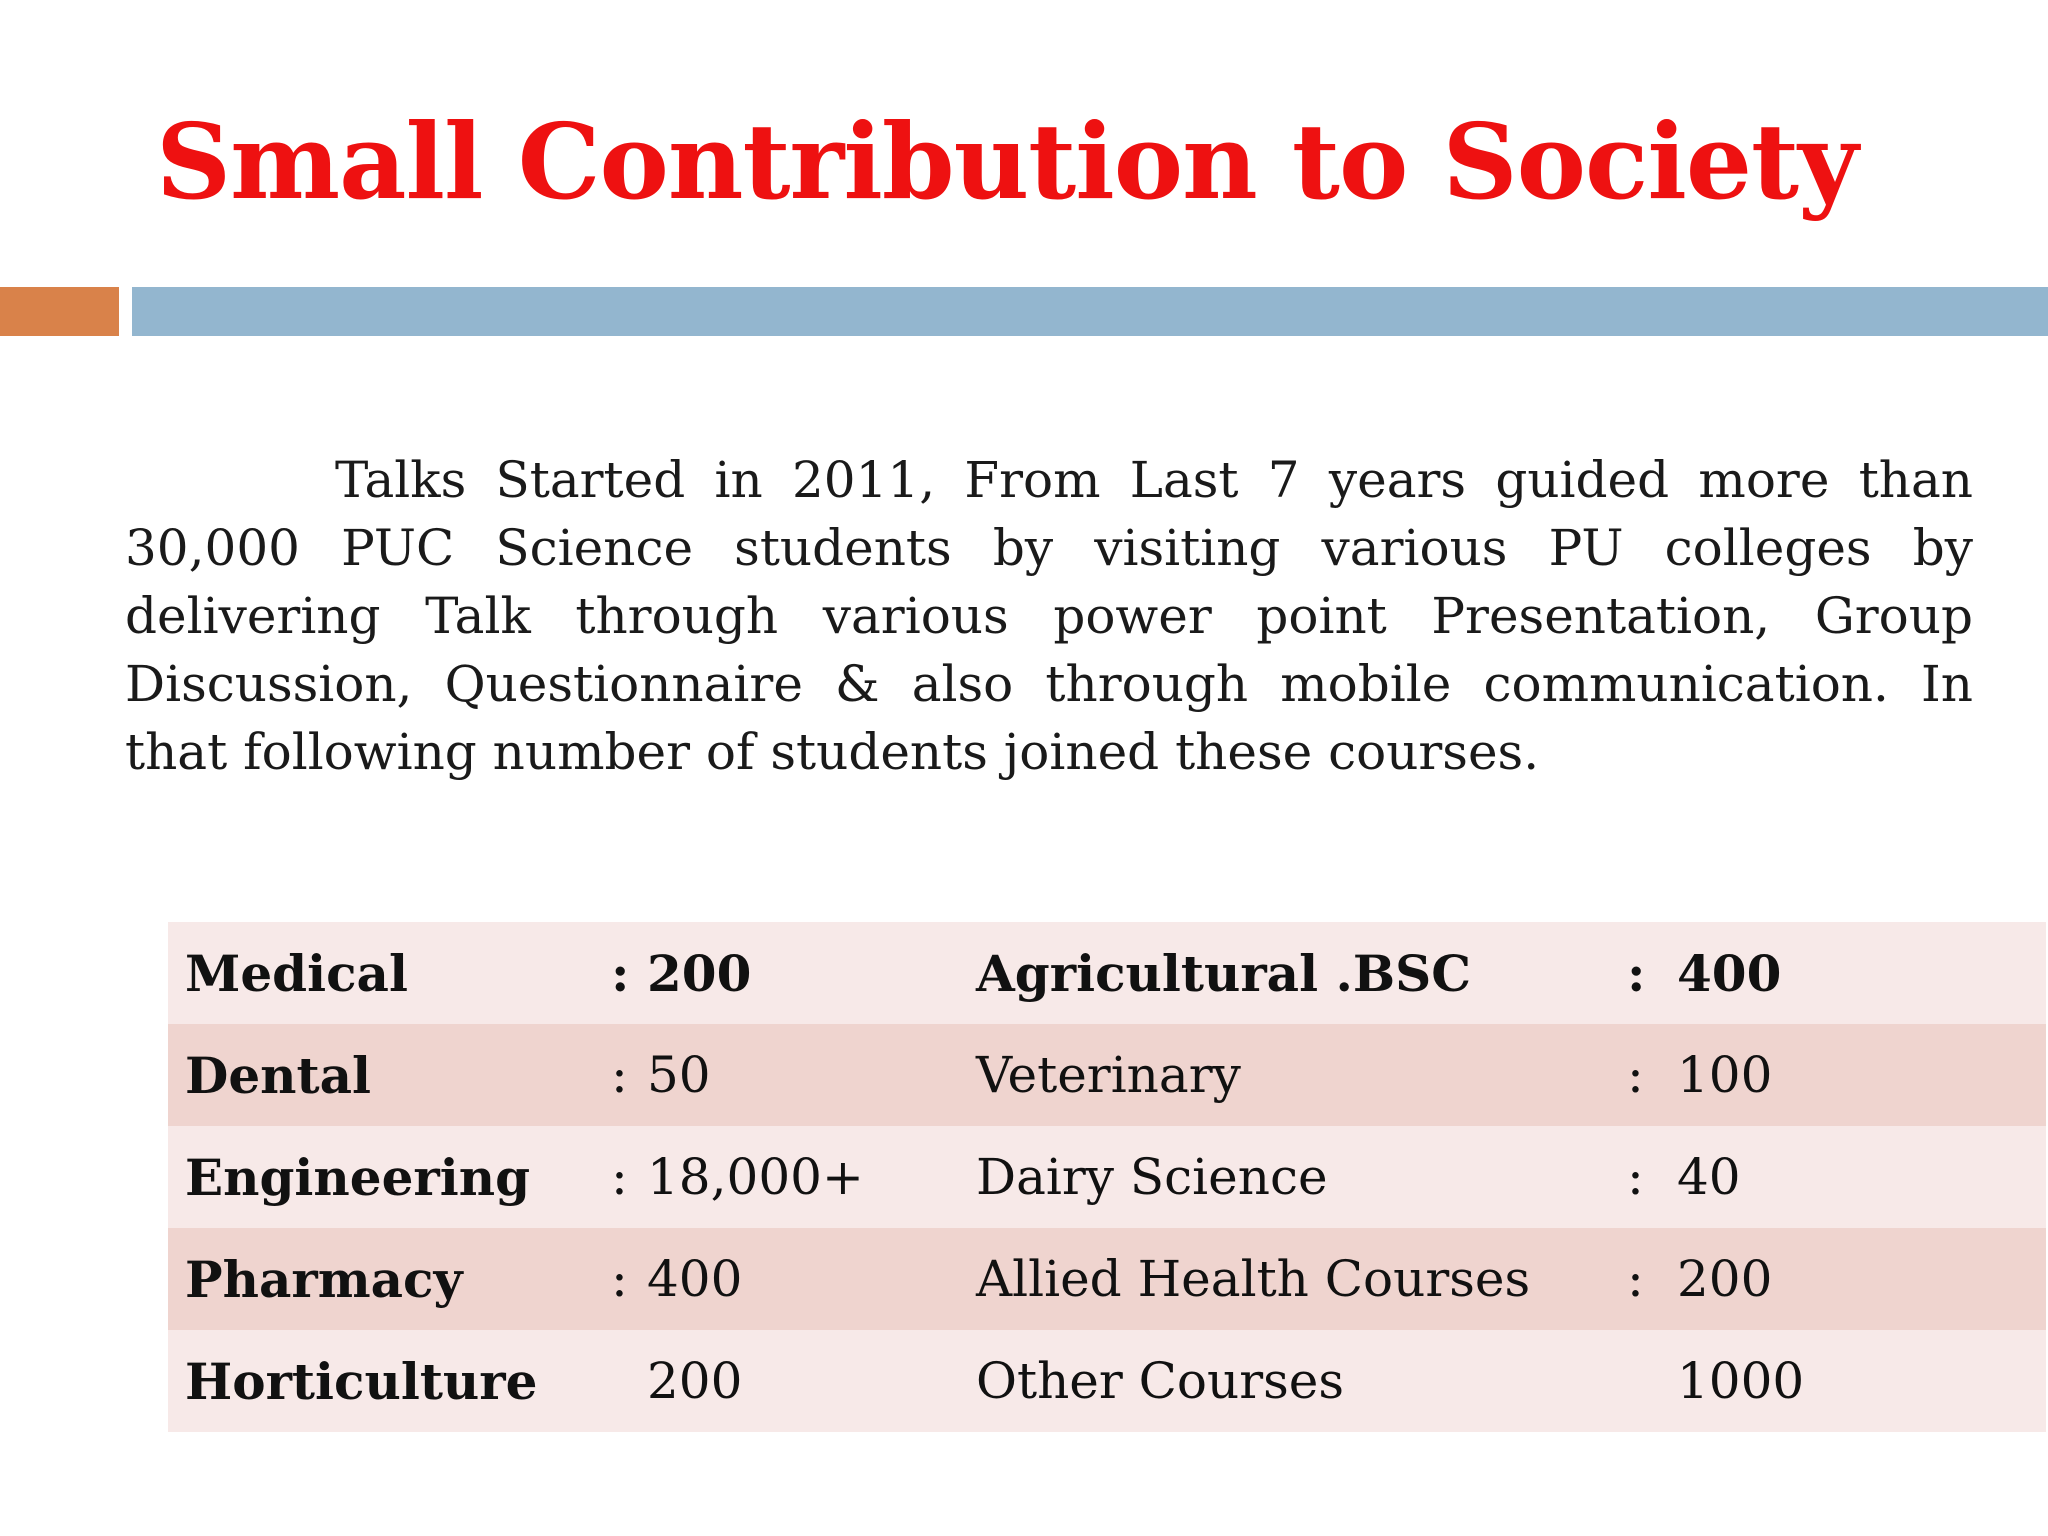 Image resolution: width=2048 pixels, height=1536 pixels. What do you see at coordinates (296, 973) in the screenshot?
I see `course-name: Medical` at bounding box center [296, 973].